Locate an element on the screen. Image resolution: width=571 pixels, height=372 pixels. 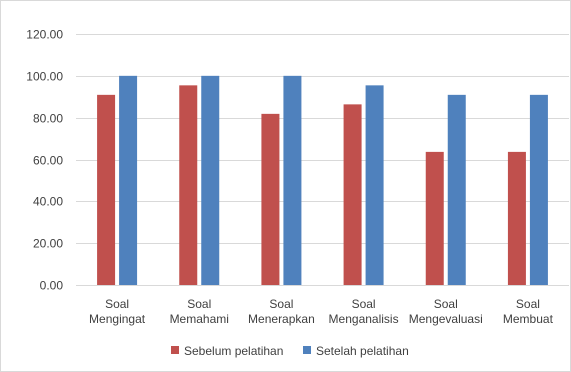
x-category-label: Soal Memahami is located at coordinates (199, 311).